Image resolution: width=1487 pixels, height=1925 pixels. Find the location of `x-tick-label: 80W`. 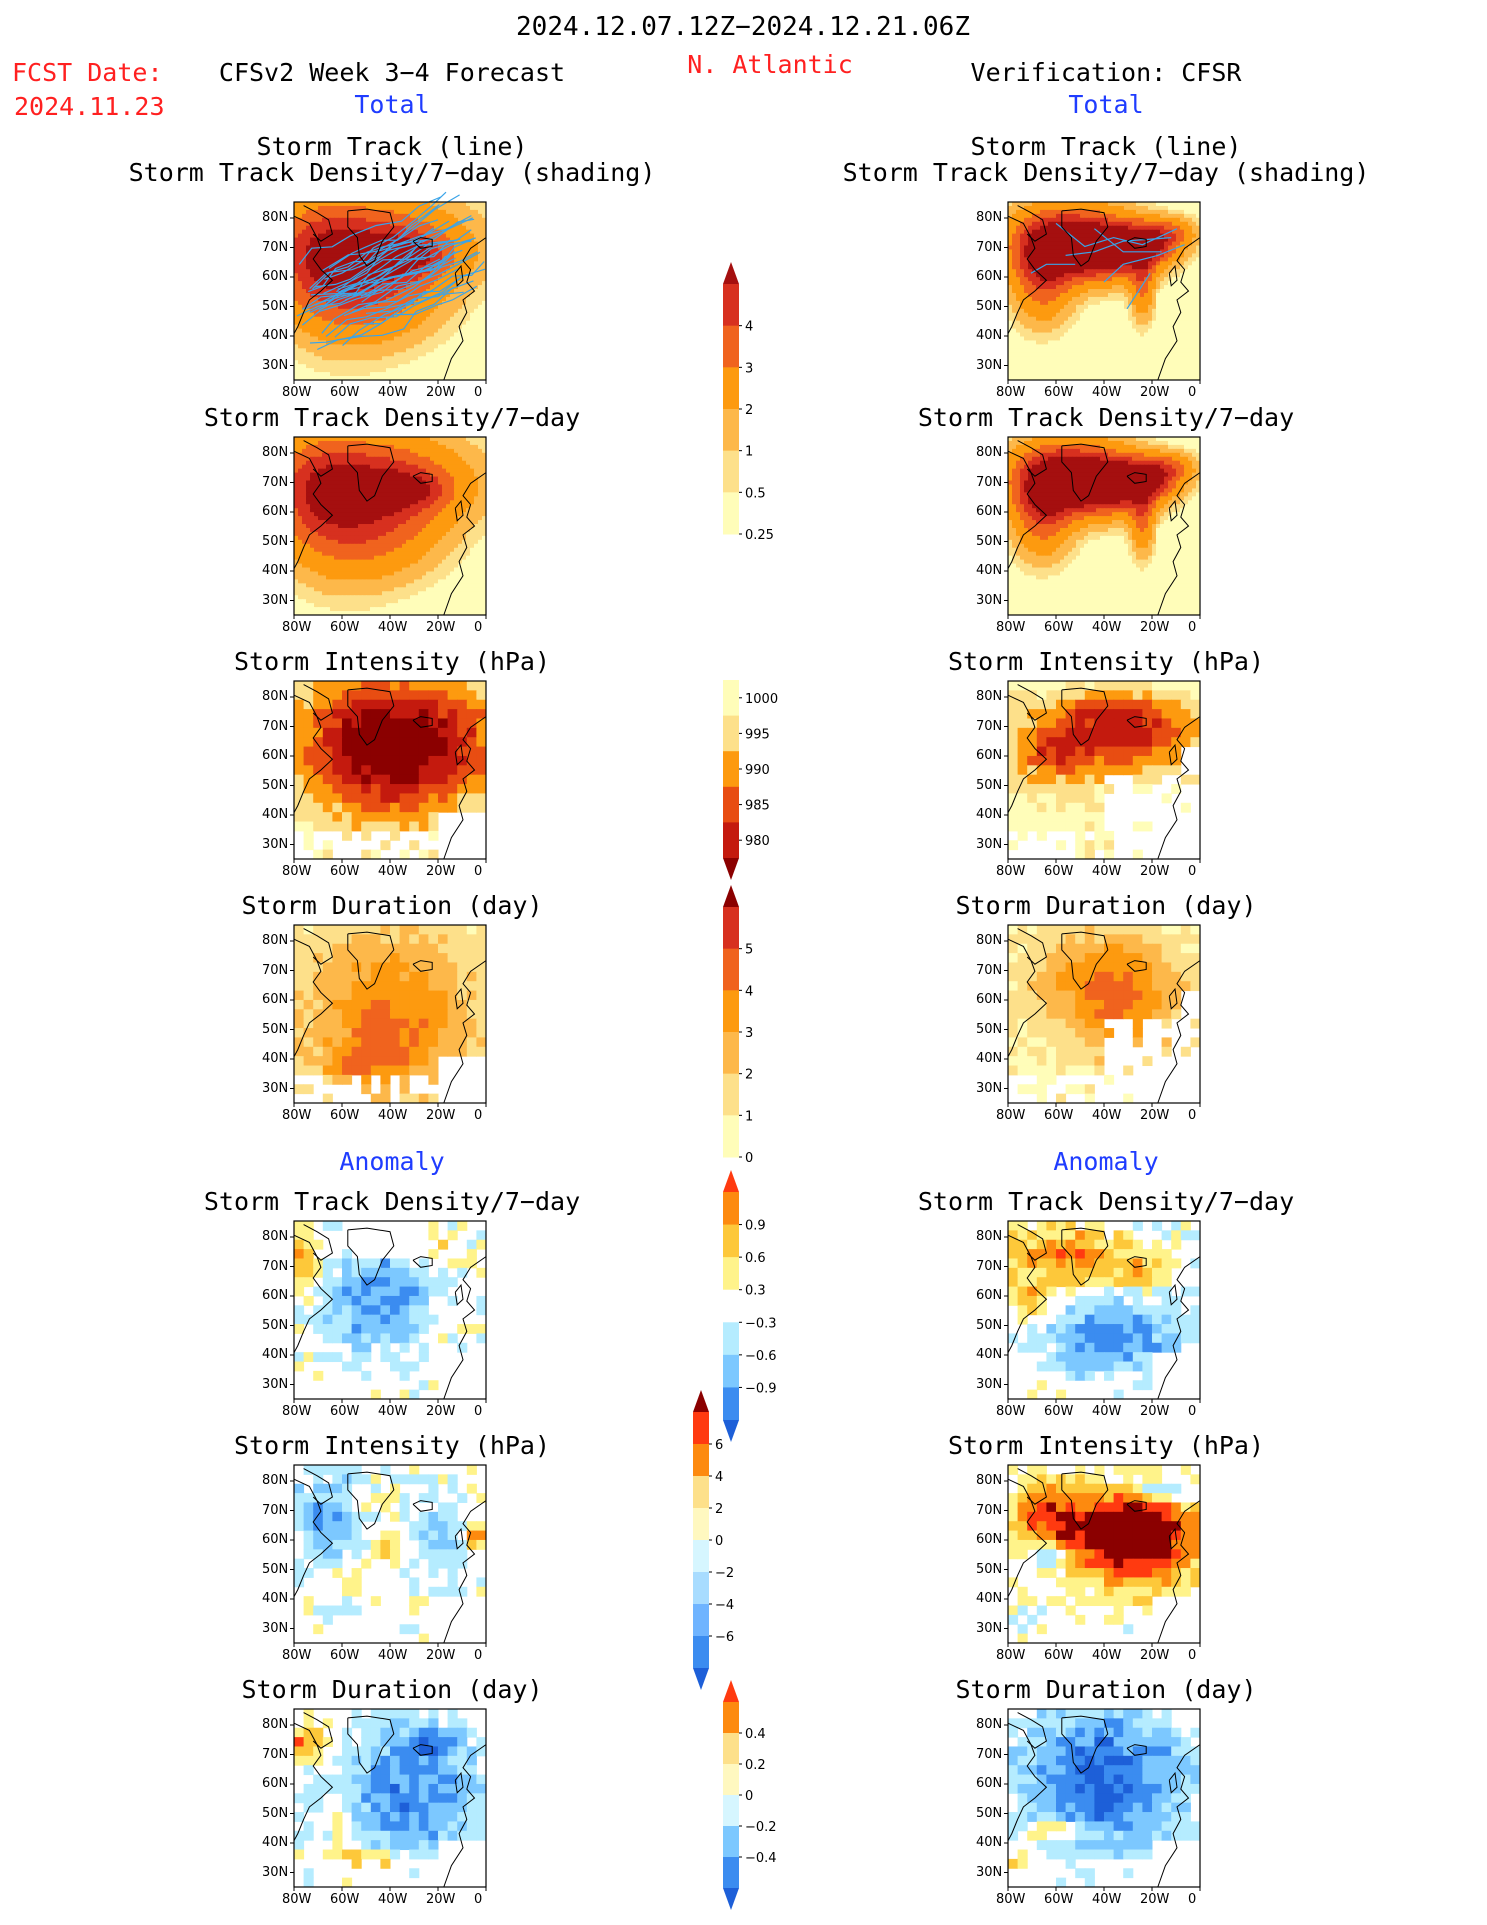

x-tick-label: 80W is located at coordinates (1011, 392).